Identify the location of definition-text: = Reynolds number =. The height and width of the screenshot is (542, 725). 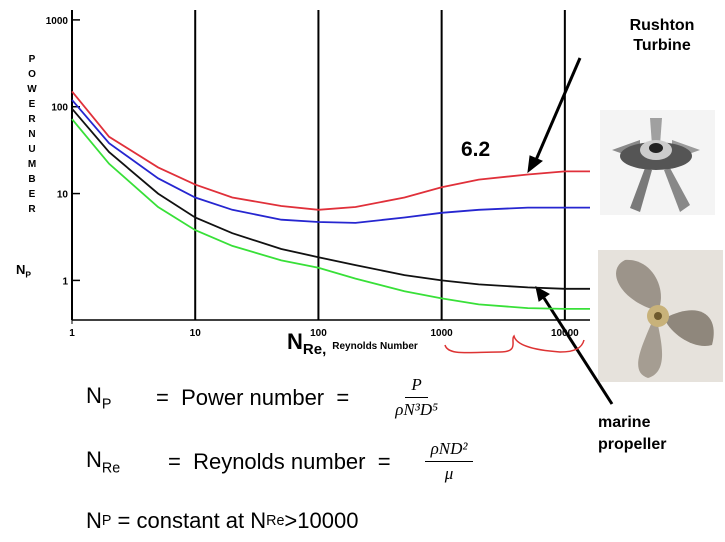
(279, 461).